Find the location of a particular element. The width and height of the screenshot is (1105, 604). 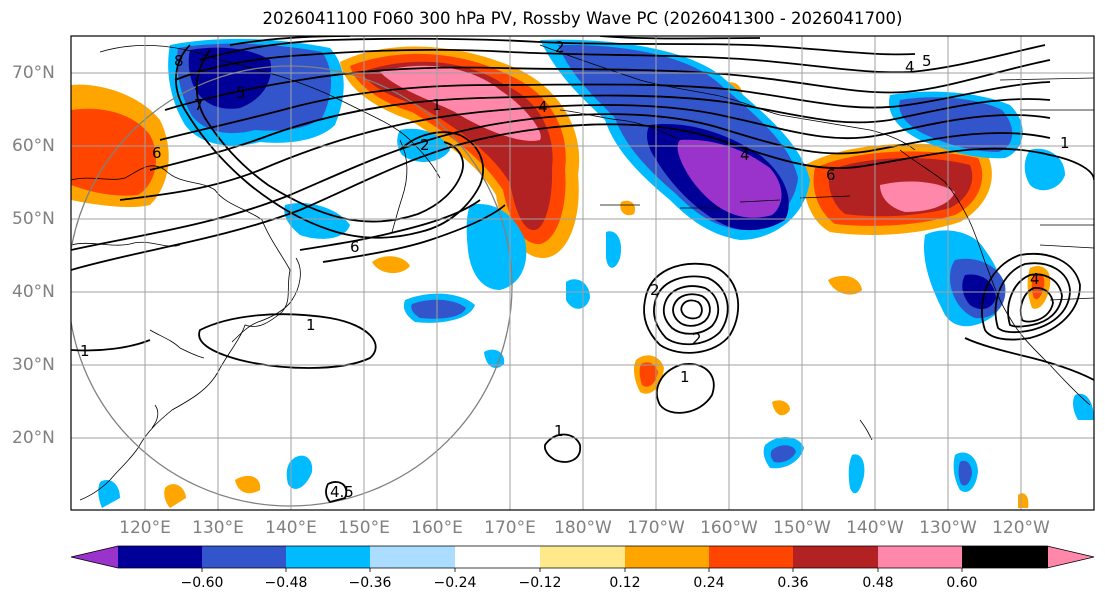

colorbar-label: −0.36 is located at coordinates (370, 583).